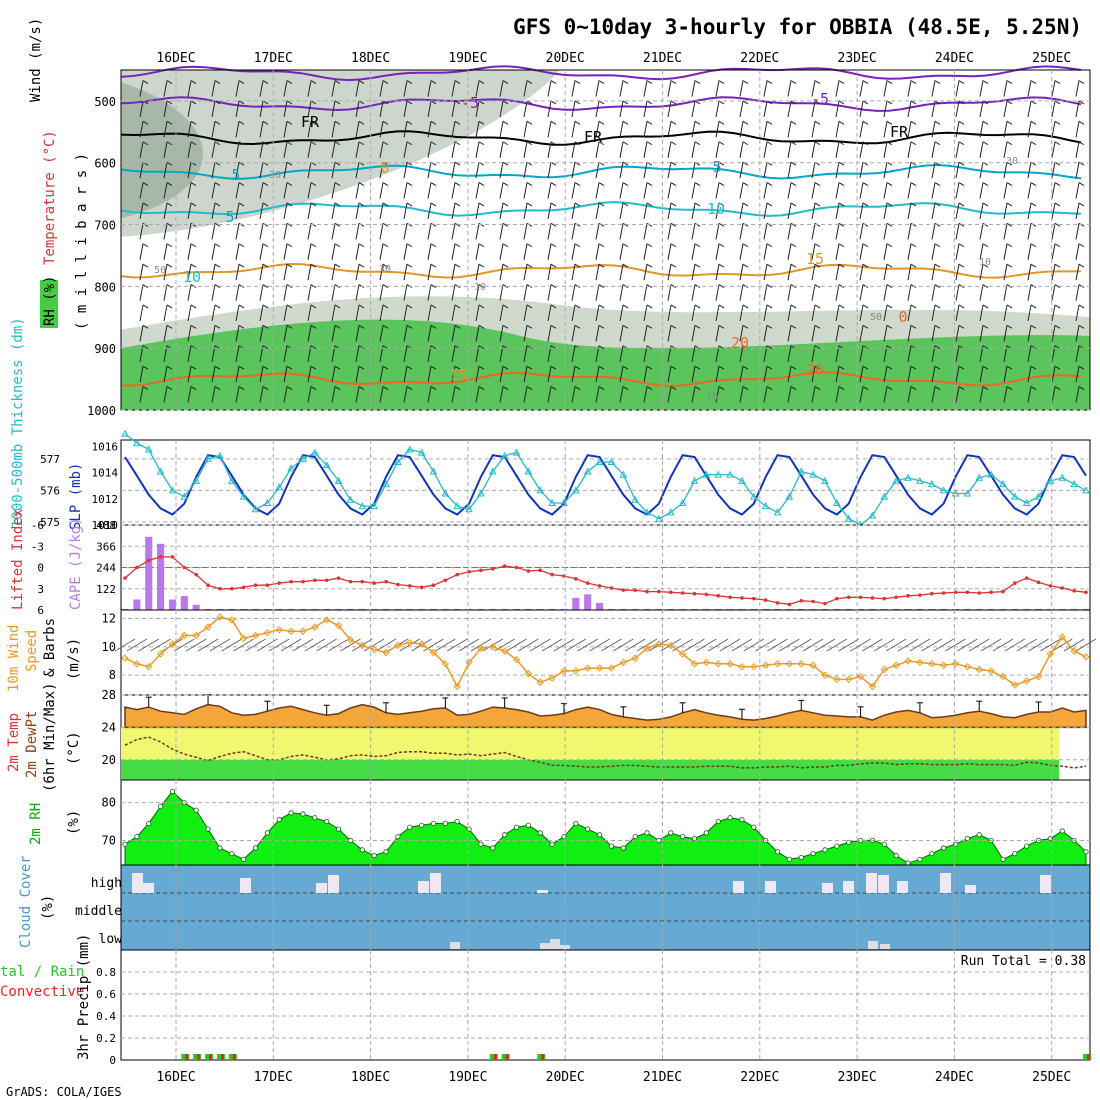  Describe the element at coordinates (105, 447) in the screenshot. I see `slp-tick: 1016` at that location.